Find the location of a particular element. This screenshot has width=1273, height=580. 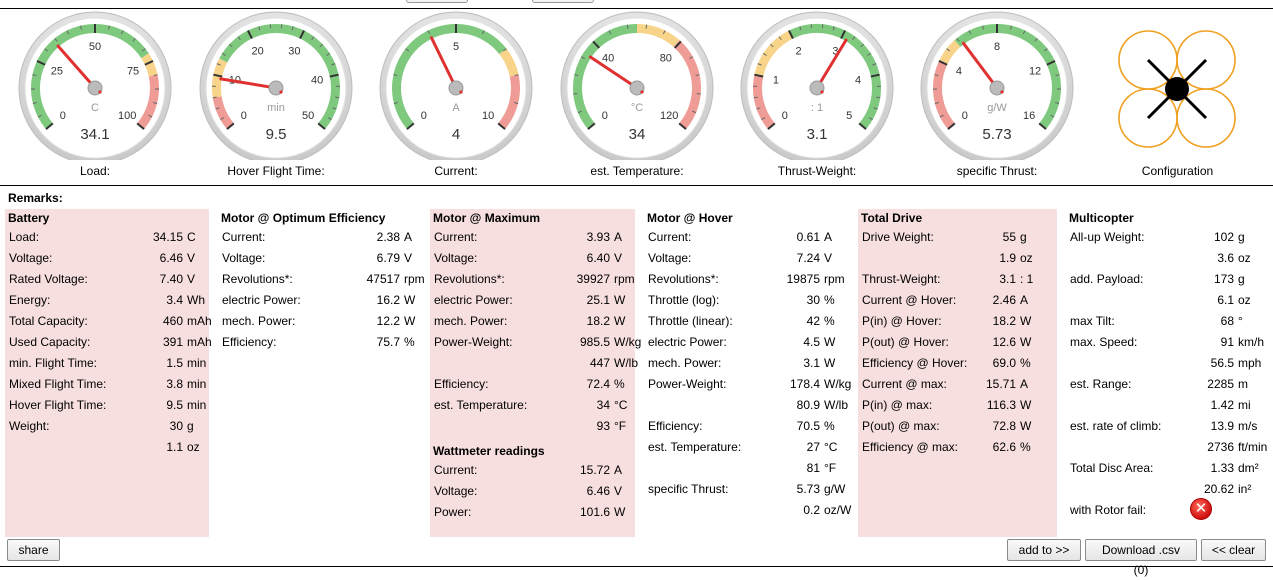

row-label: P(in) @ max: is located at coordinates (897, 405).